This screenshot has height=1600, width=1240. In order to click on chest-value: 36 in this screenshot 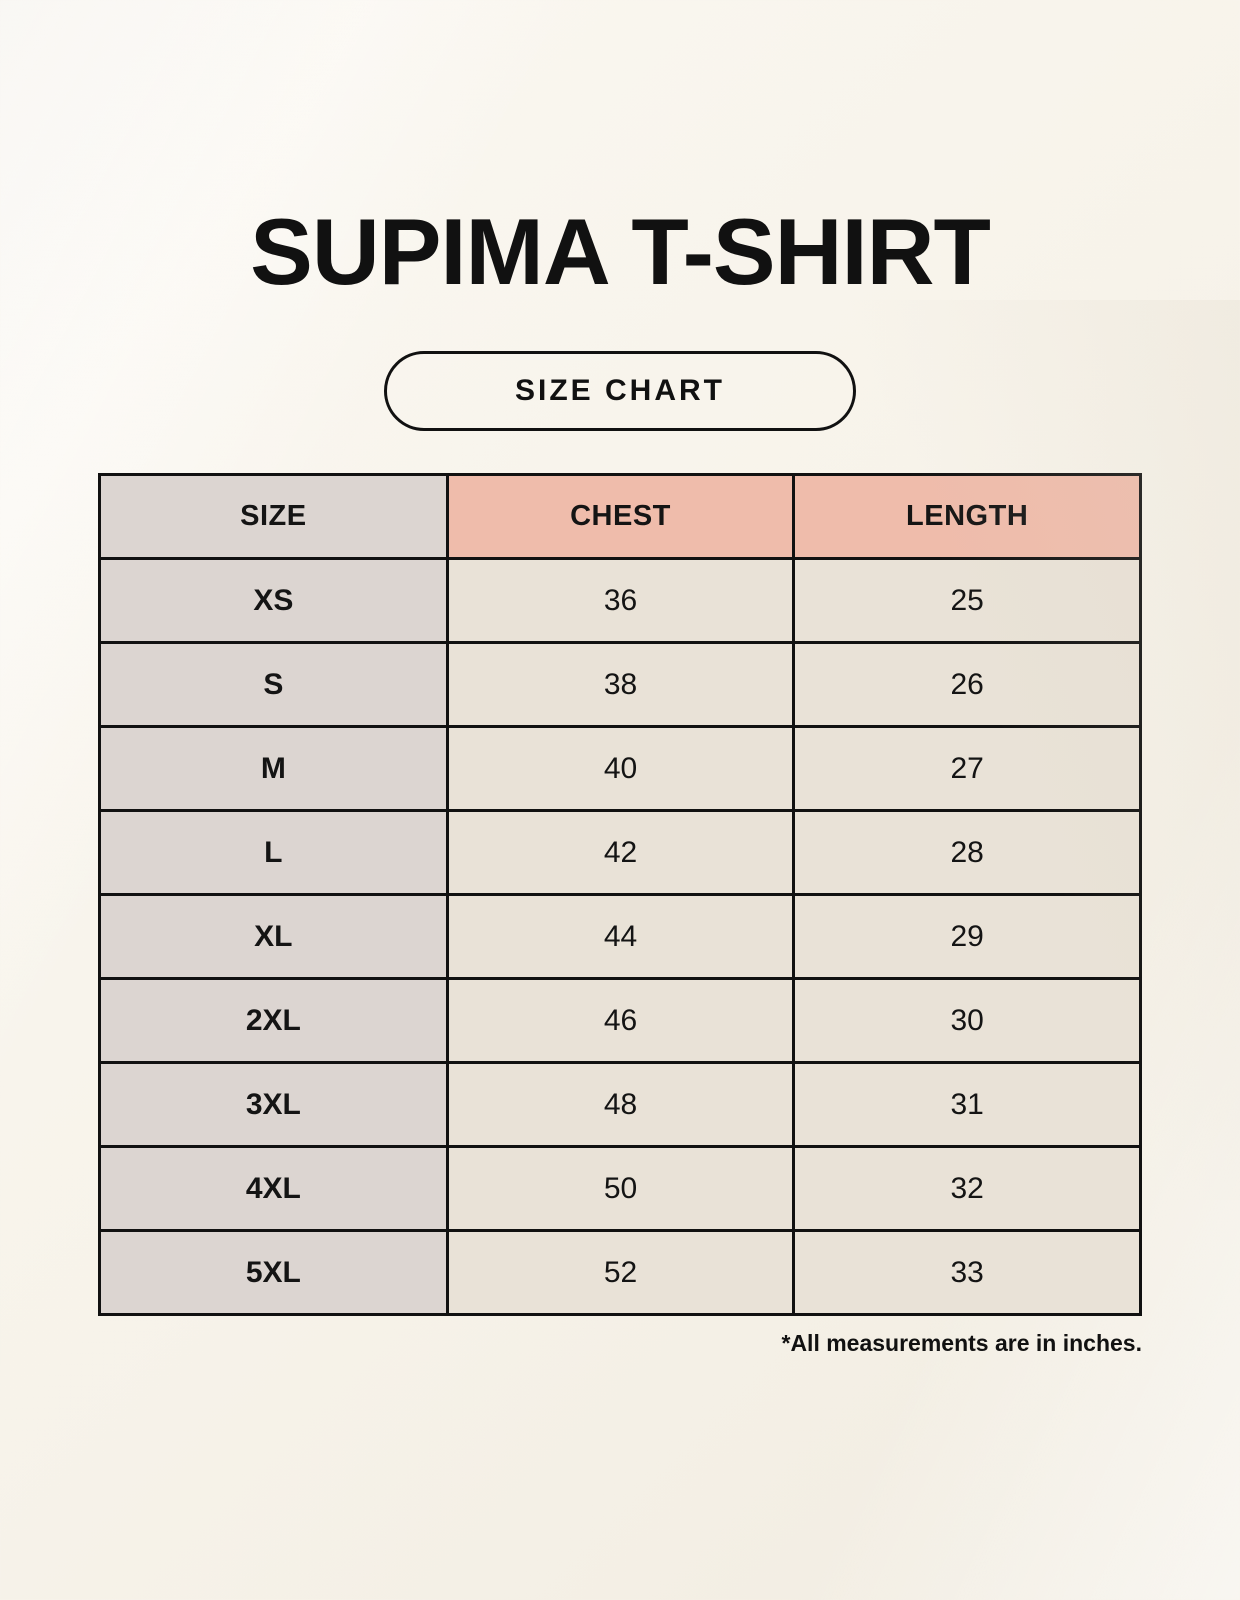, I will do `click(620, 600)`.